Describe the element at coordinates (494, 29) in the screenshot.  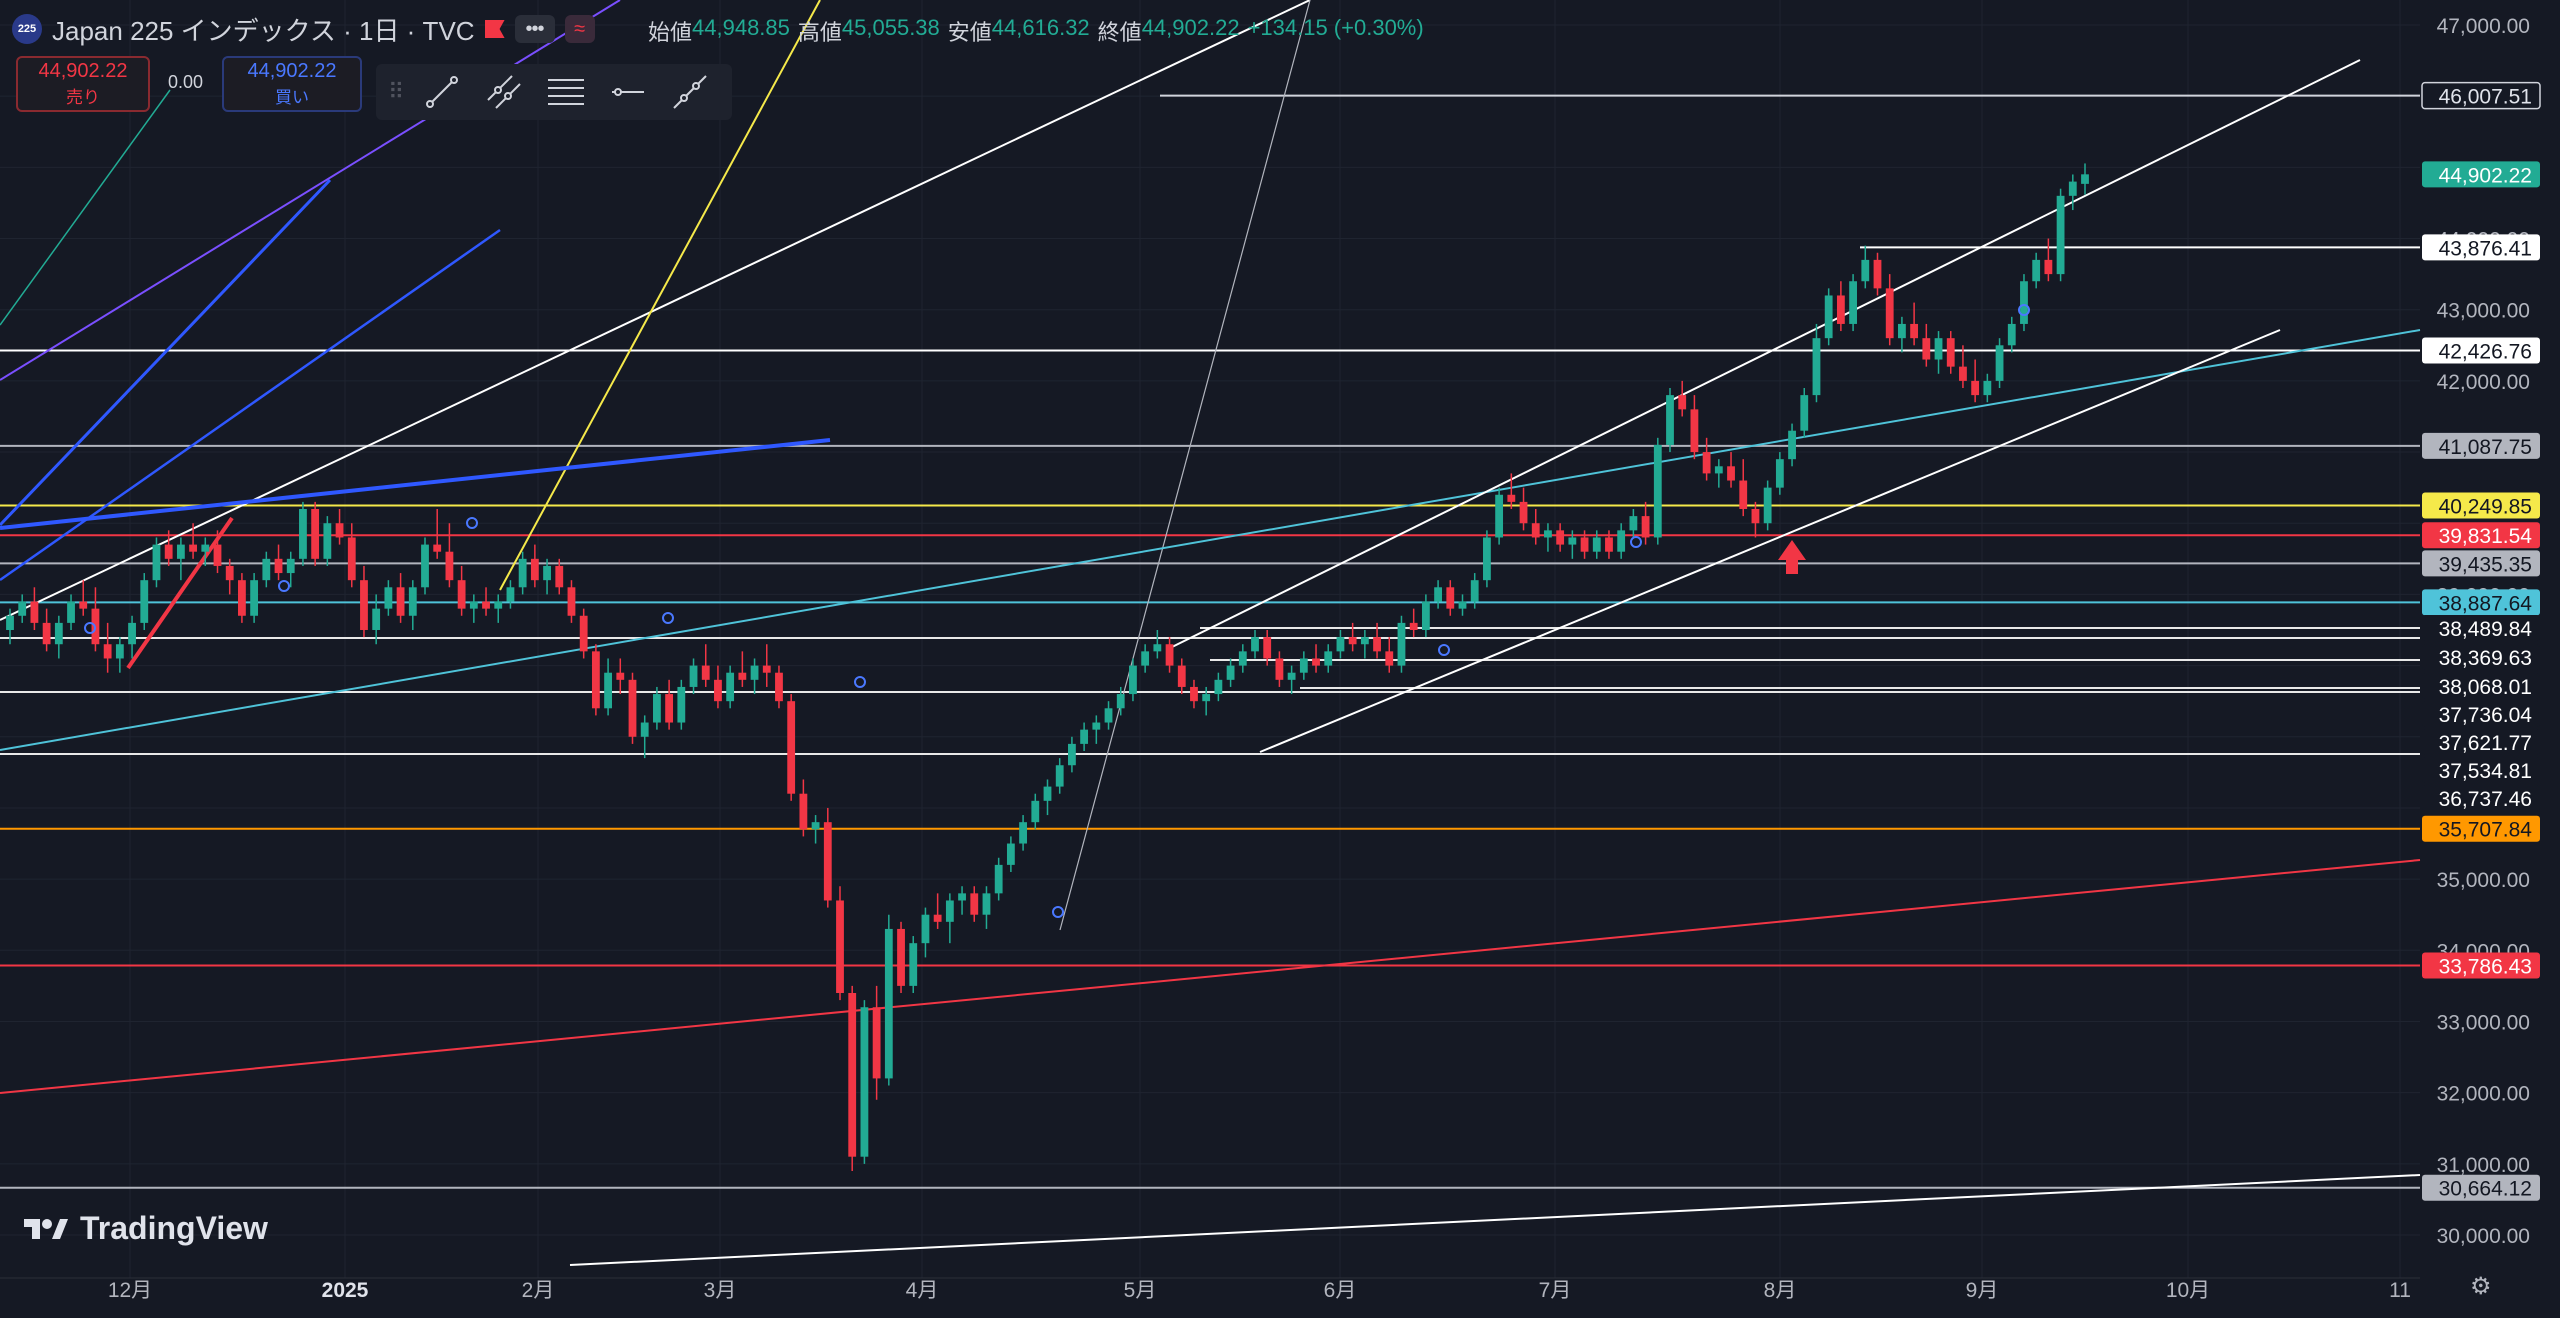
I see `flag-icon` at that location.